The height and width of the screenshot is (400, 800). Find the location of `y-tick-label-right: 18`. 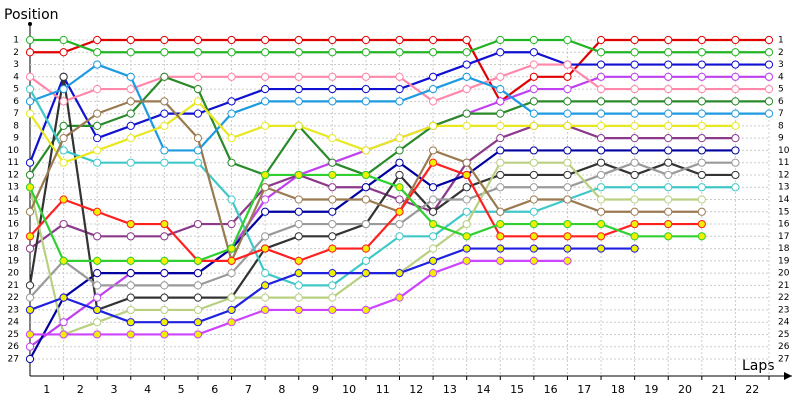

y-tick-label-right: 18 is located at coordinates (784, 249).